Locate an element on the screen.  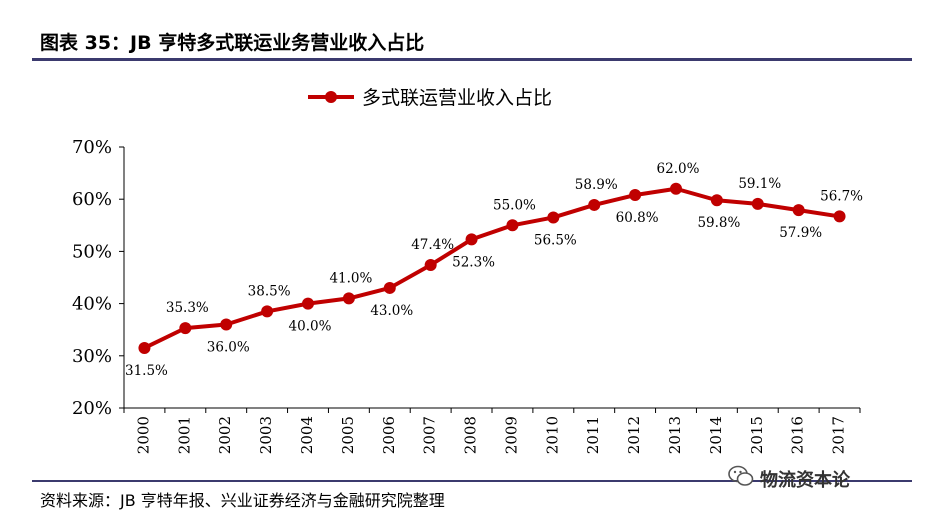
x-tick-label: 2008 is located at coordinates (471, 435).